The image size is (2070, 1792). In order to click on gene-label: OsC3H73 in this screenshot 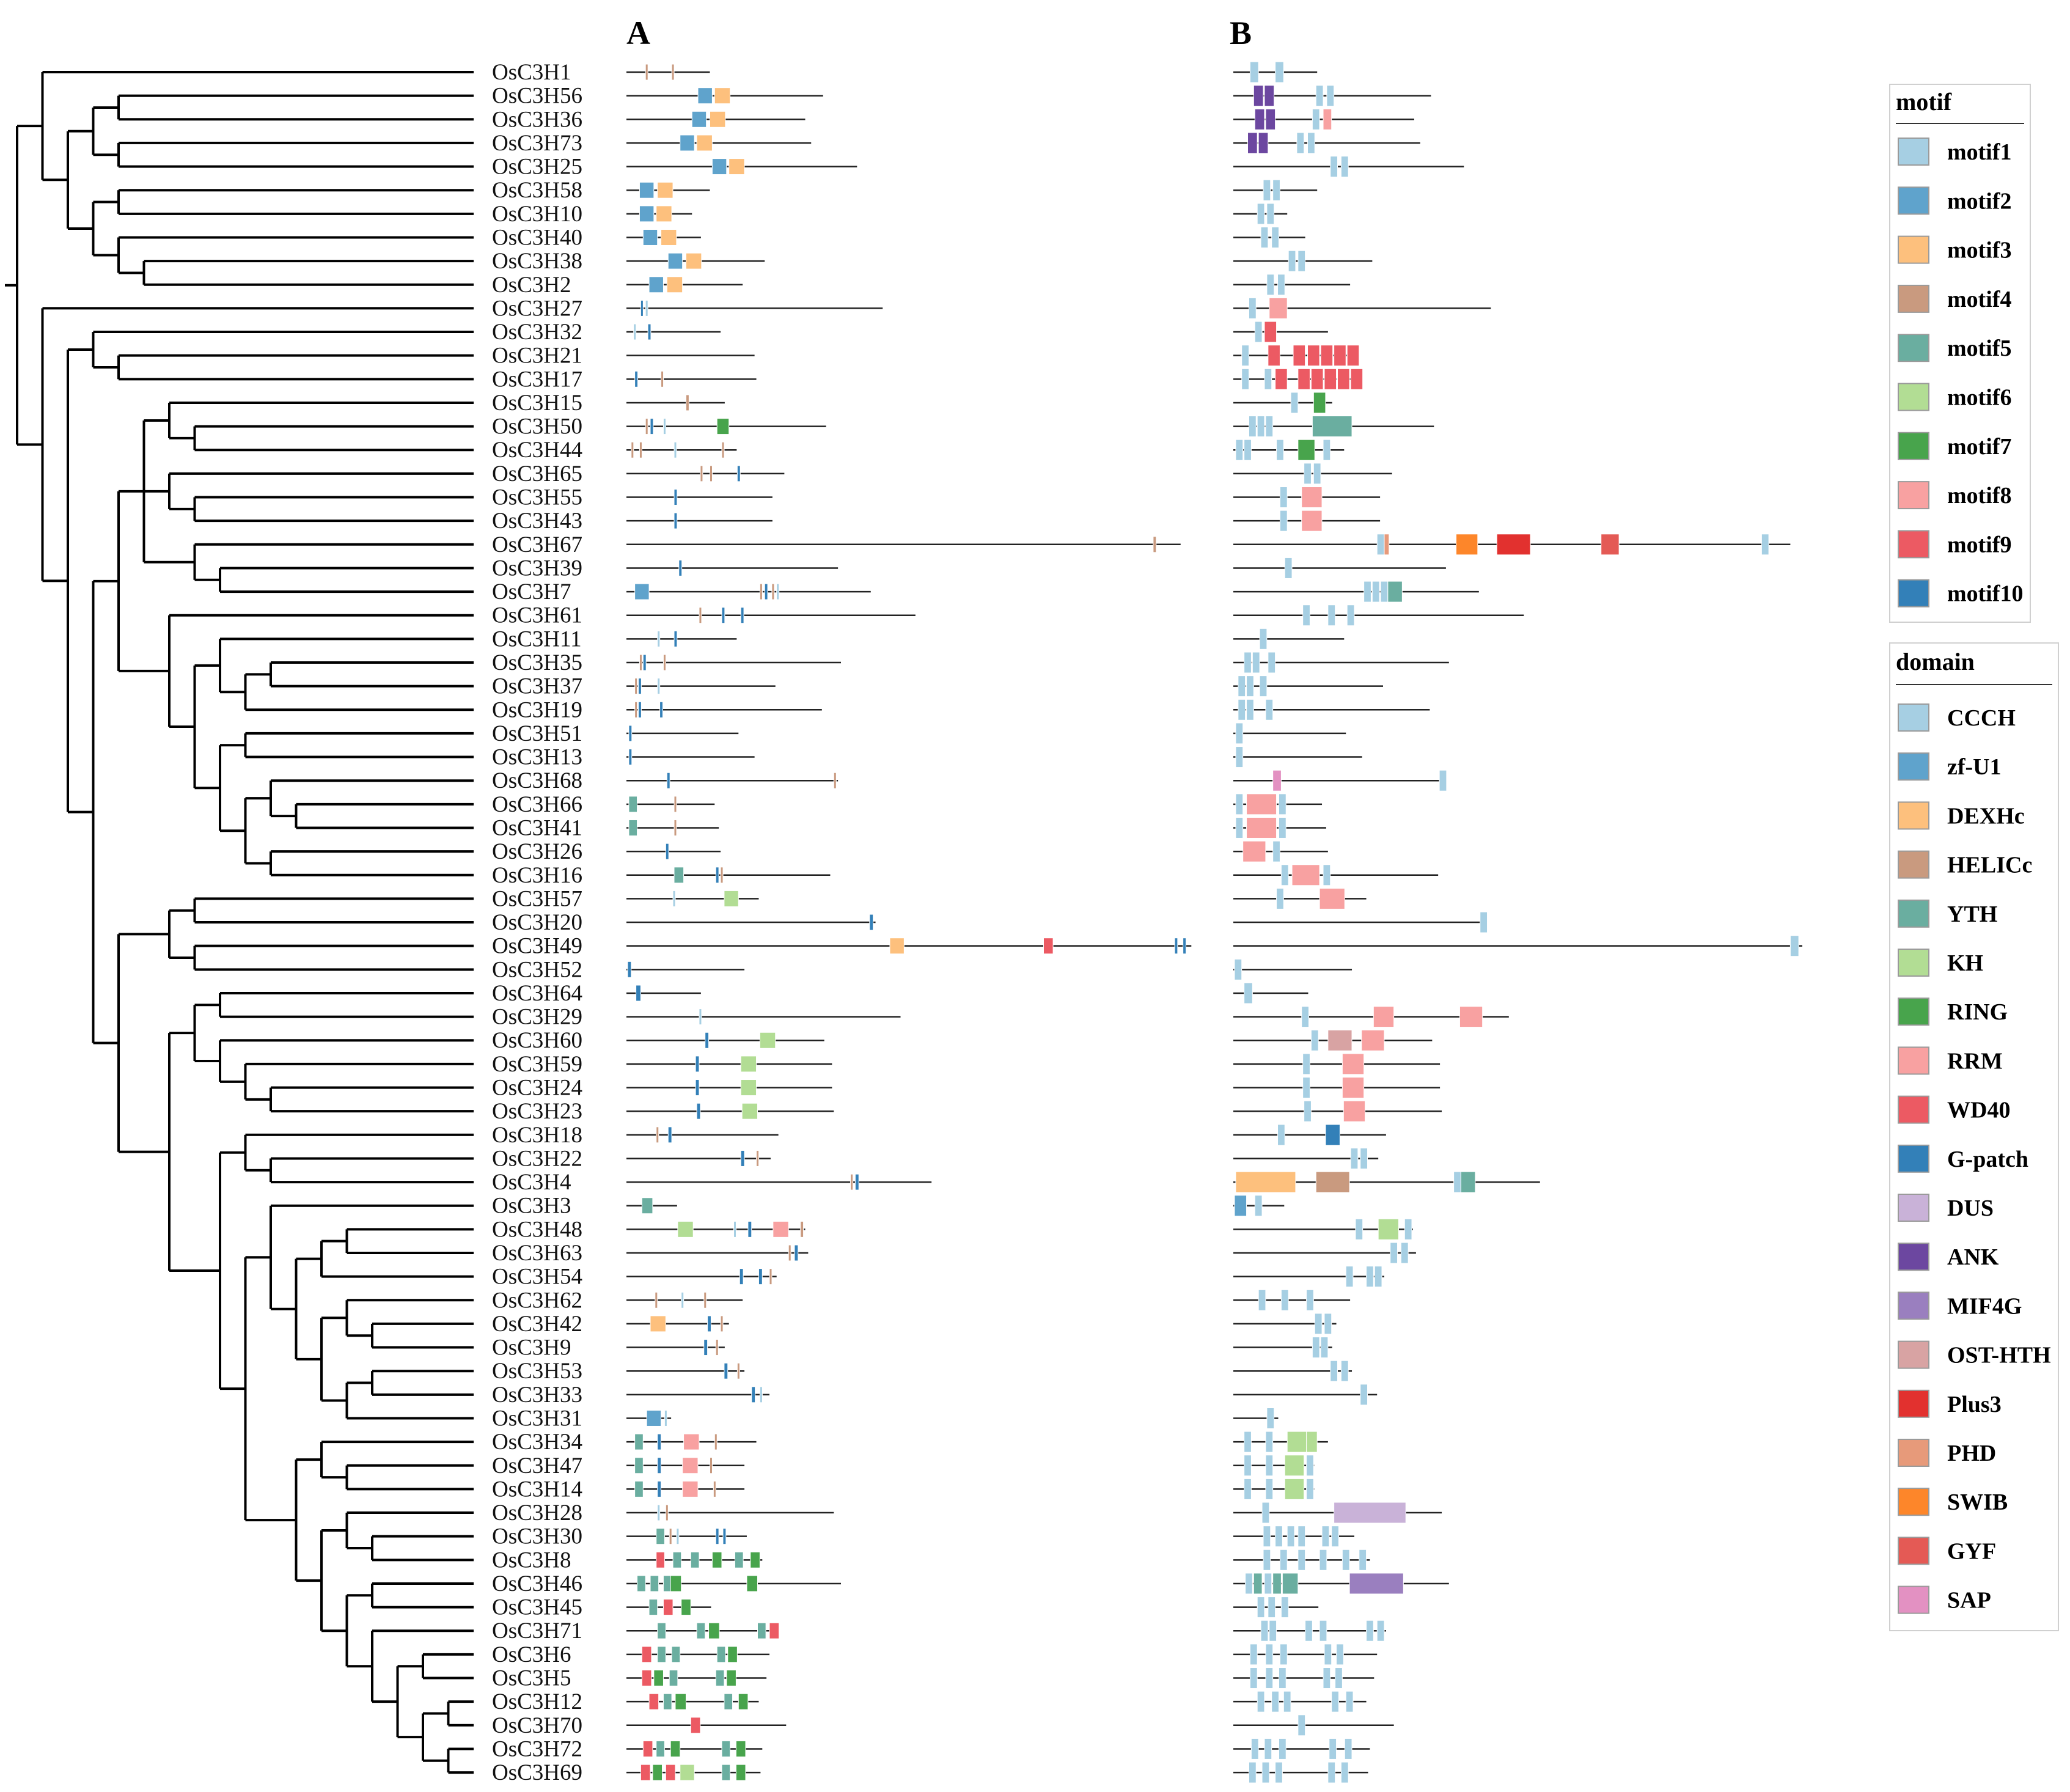, I will do `click(537, 143)`.